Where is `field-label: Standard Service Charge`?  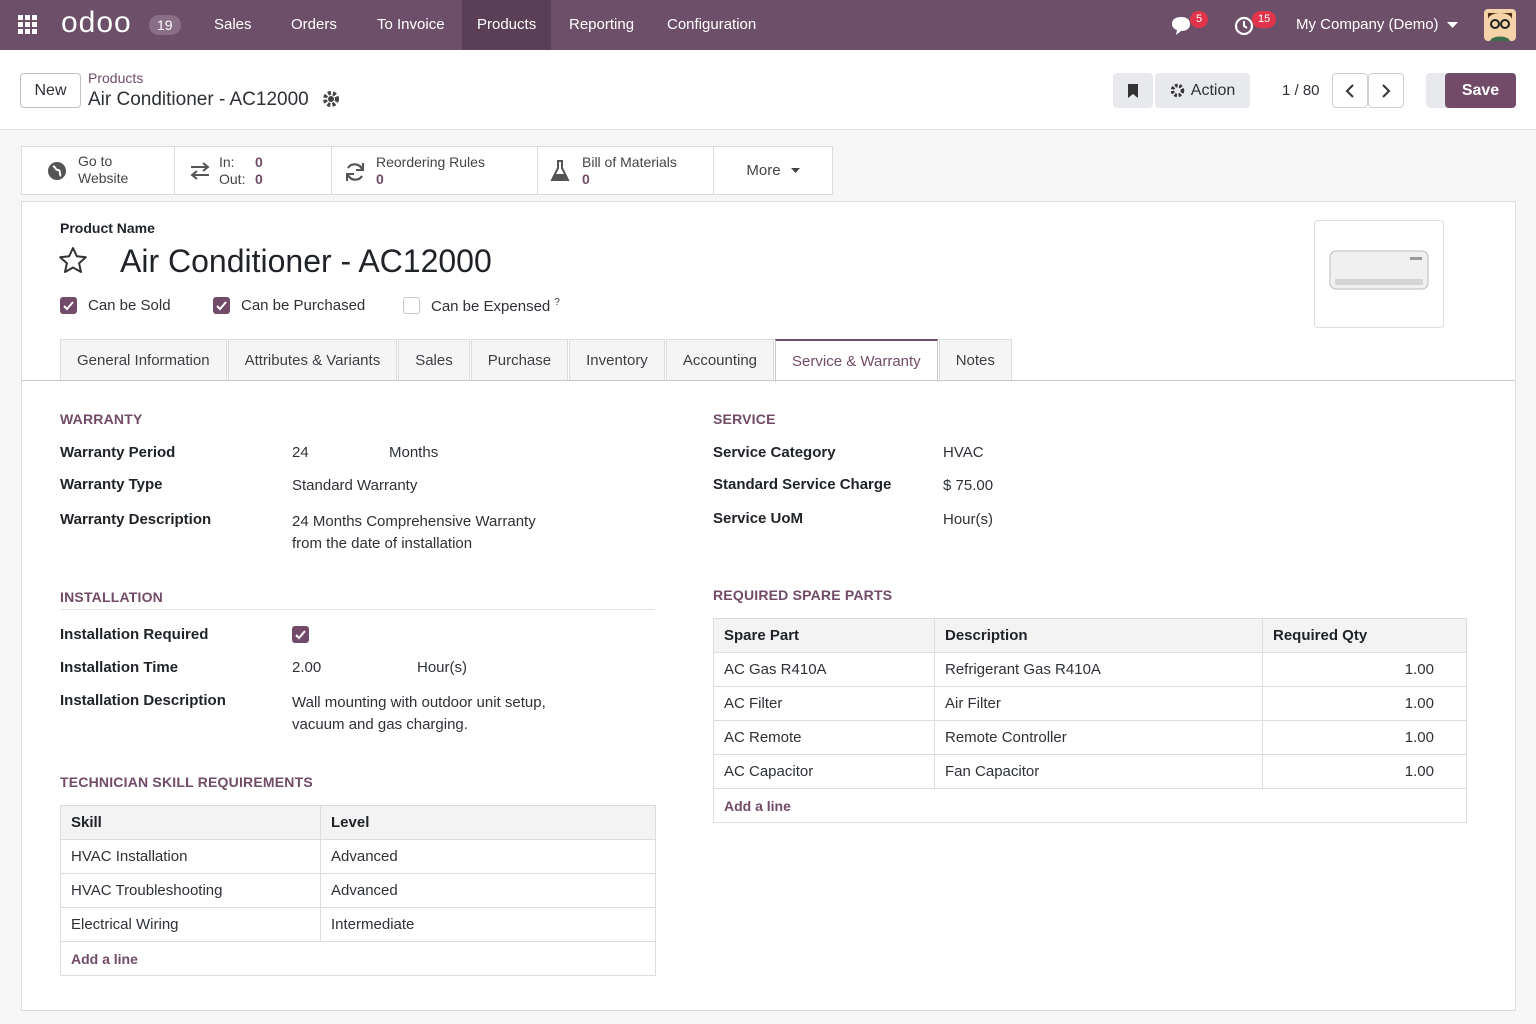 field-label: Standard Service Charge is located at coordinates (802, 484).